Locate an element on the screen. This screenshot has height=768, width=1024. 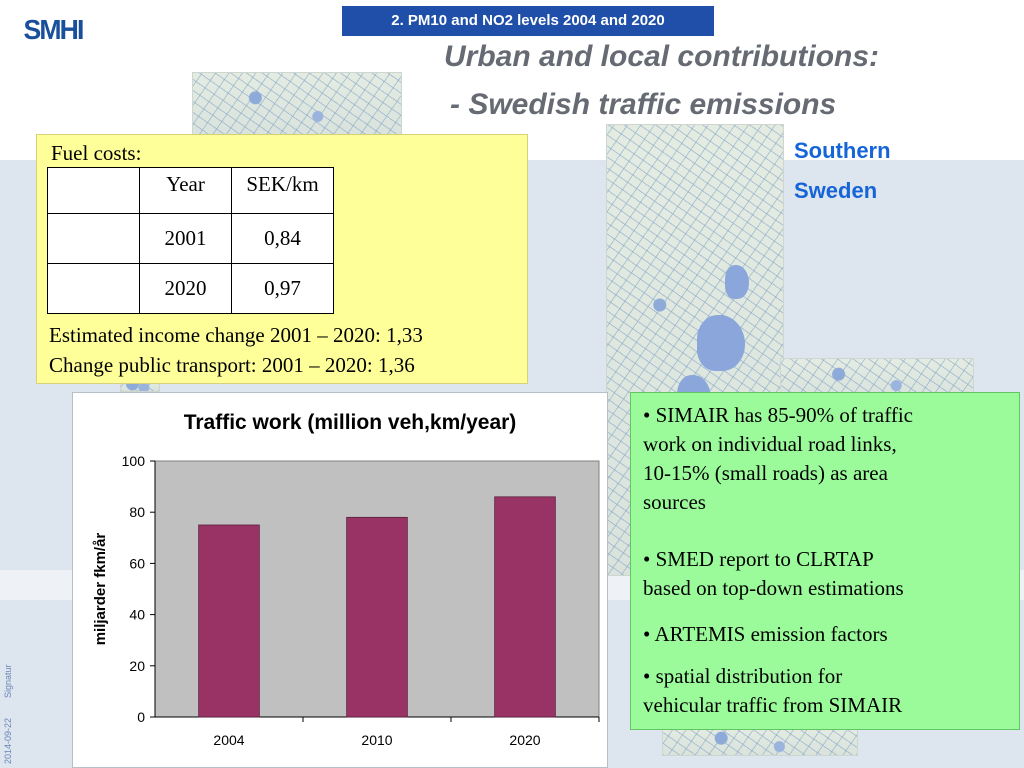
region-label-line1: Southern is located at coordinates (842, 150).